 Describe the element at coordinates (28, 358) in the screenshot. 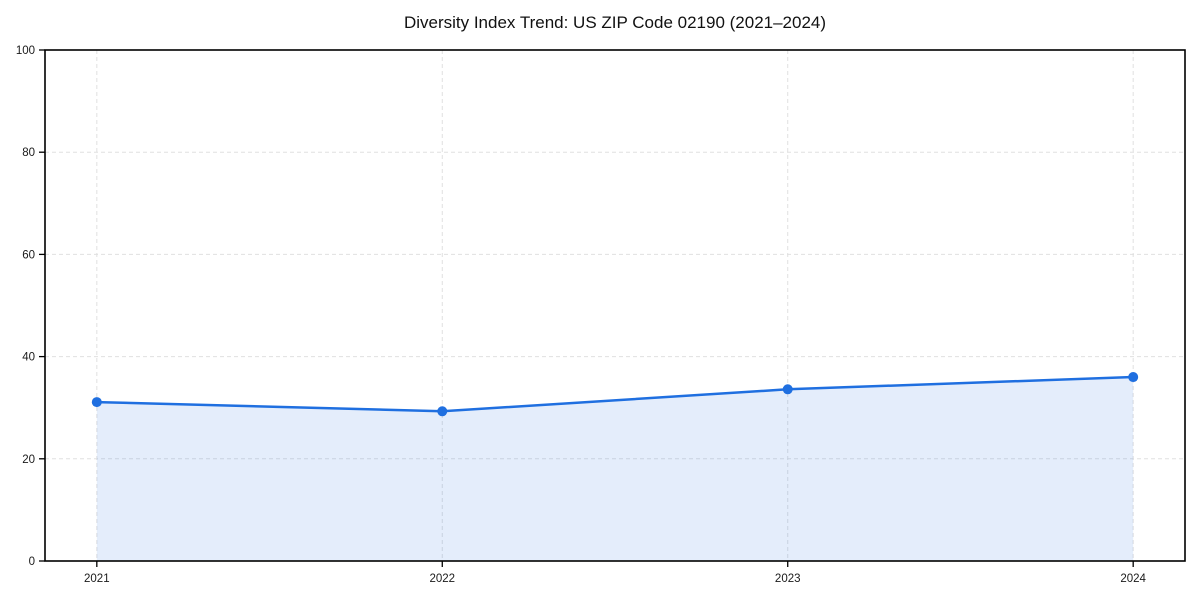

I see `y-tick-label: 40` at that location.